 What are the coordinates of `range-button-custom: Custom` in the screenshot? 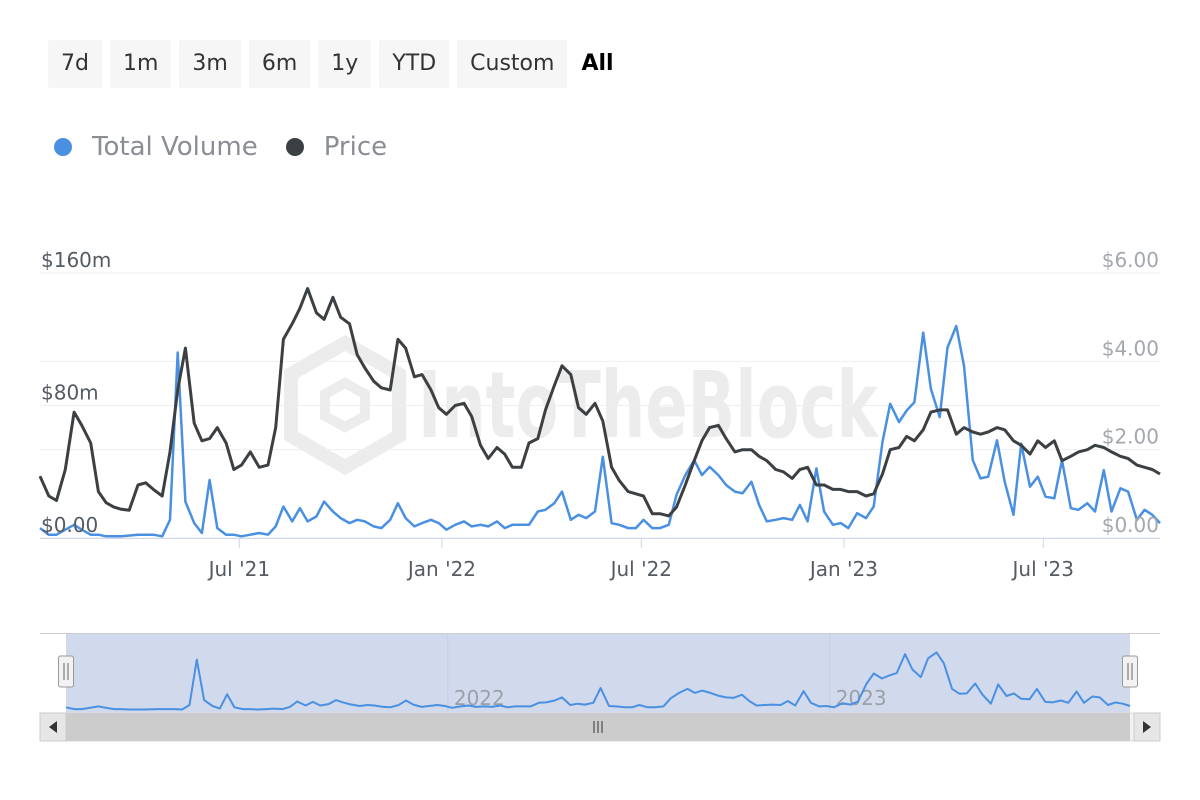 It's located at (512, 64).